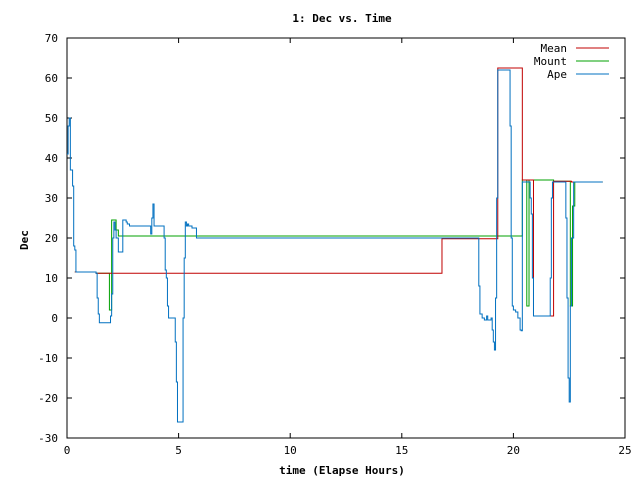 Image resolution: width=640 pixels, height=480 pixels. What do you see at coordinates (290, 450) in the screenshot?
I see `x-tick-label: 10` at bounding box center [290, 450].